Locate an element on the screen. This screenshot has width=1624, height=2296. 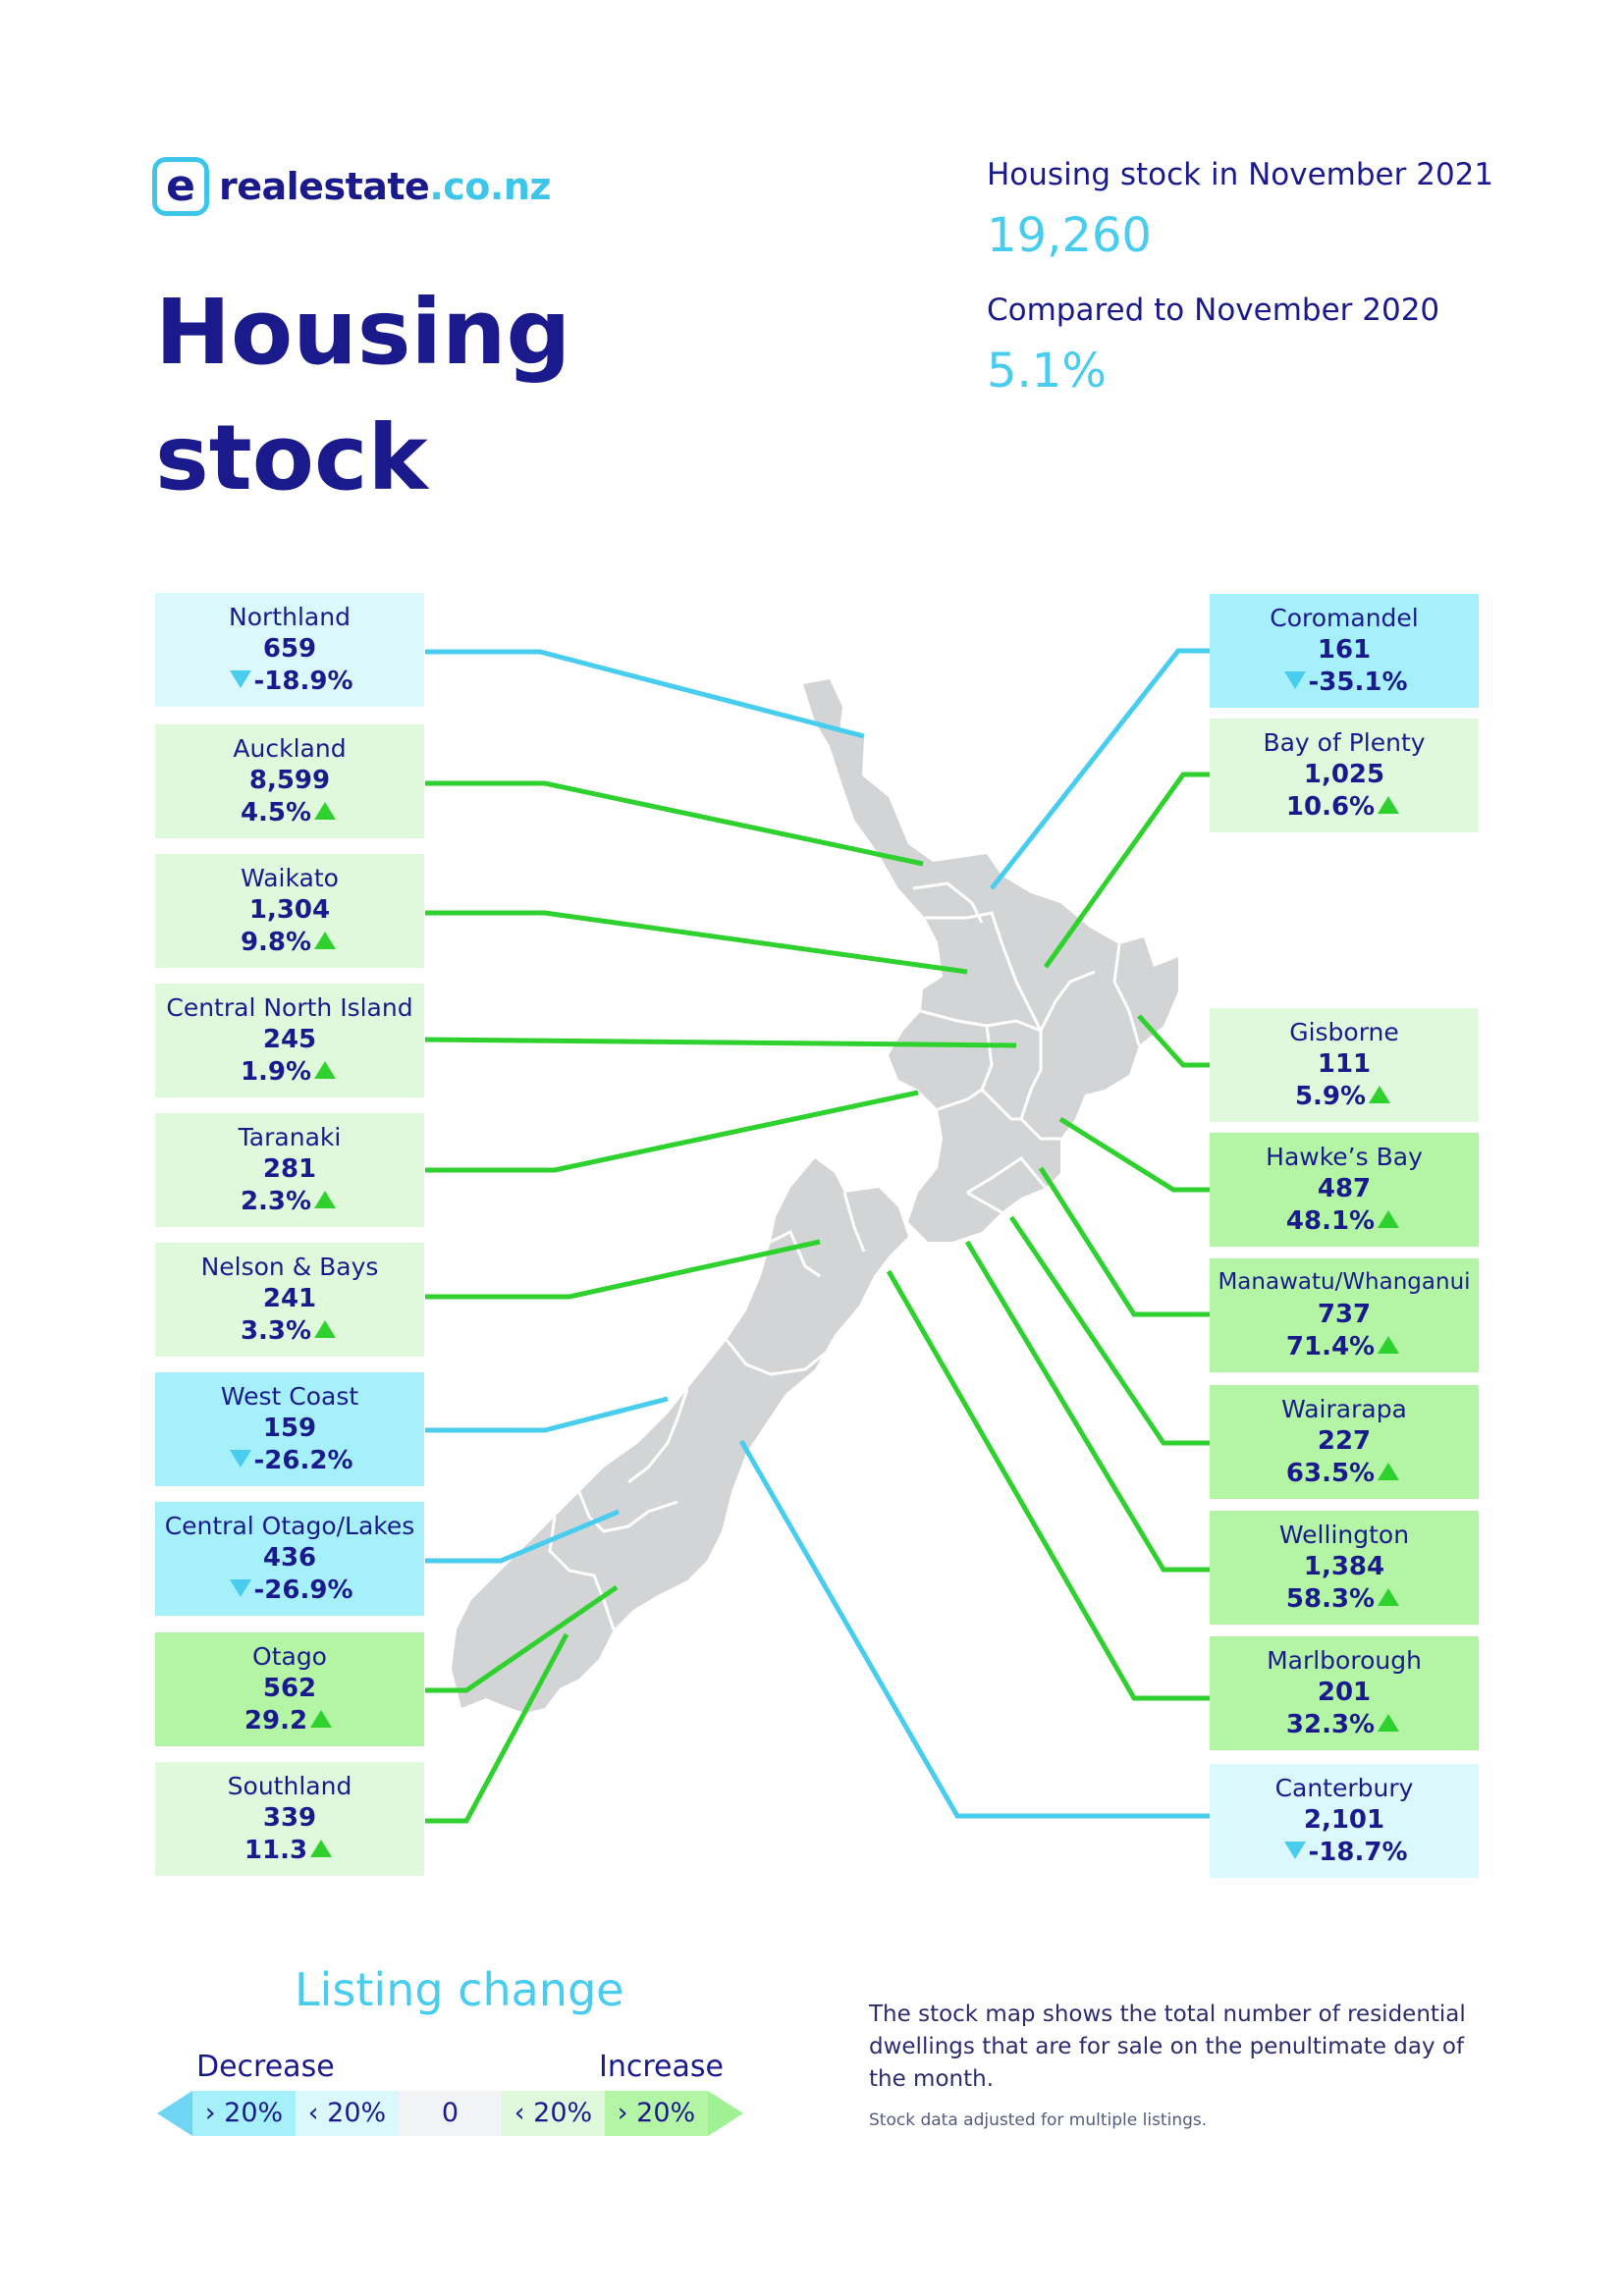
region-change-value: -35.1% is located at coordinates (1358, 682).